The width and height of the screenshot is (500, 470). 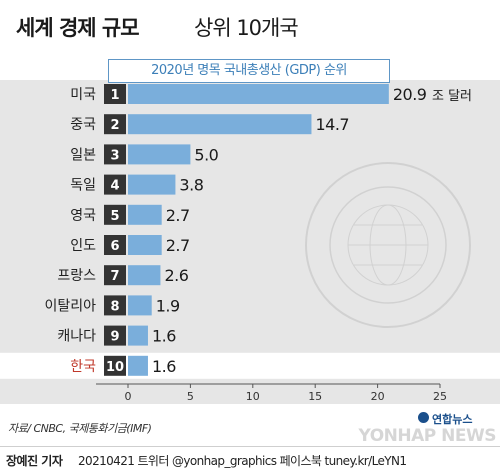 I want to click on rank-number: 1, so click(x=114, y=95).